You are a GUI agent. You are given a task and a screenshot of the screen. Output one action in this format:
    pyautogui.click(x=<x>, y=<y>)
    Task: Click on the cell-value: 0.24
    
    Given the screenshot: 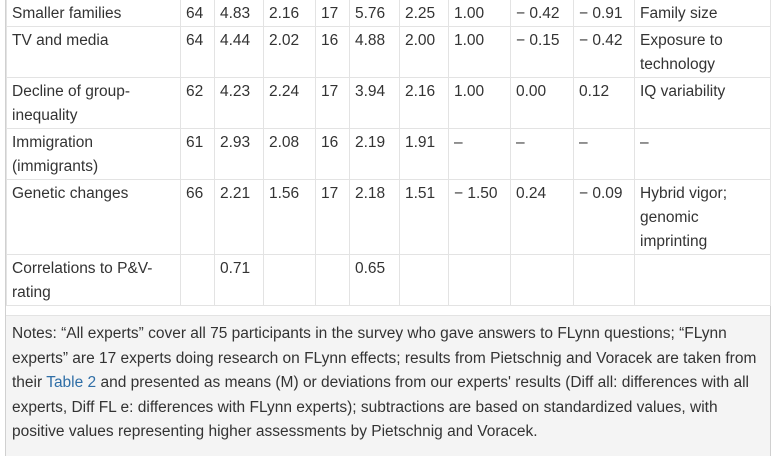 What is the action you would take?
    pyautogui.click(x=542, y=217)
    